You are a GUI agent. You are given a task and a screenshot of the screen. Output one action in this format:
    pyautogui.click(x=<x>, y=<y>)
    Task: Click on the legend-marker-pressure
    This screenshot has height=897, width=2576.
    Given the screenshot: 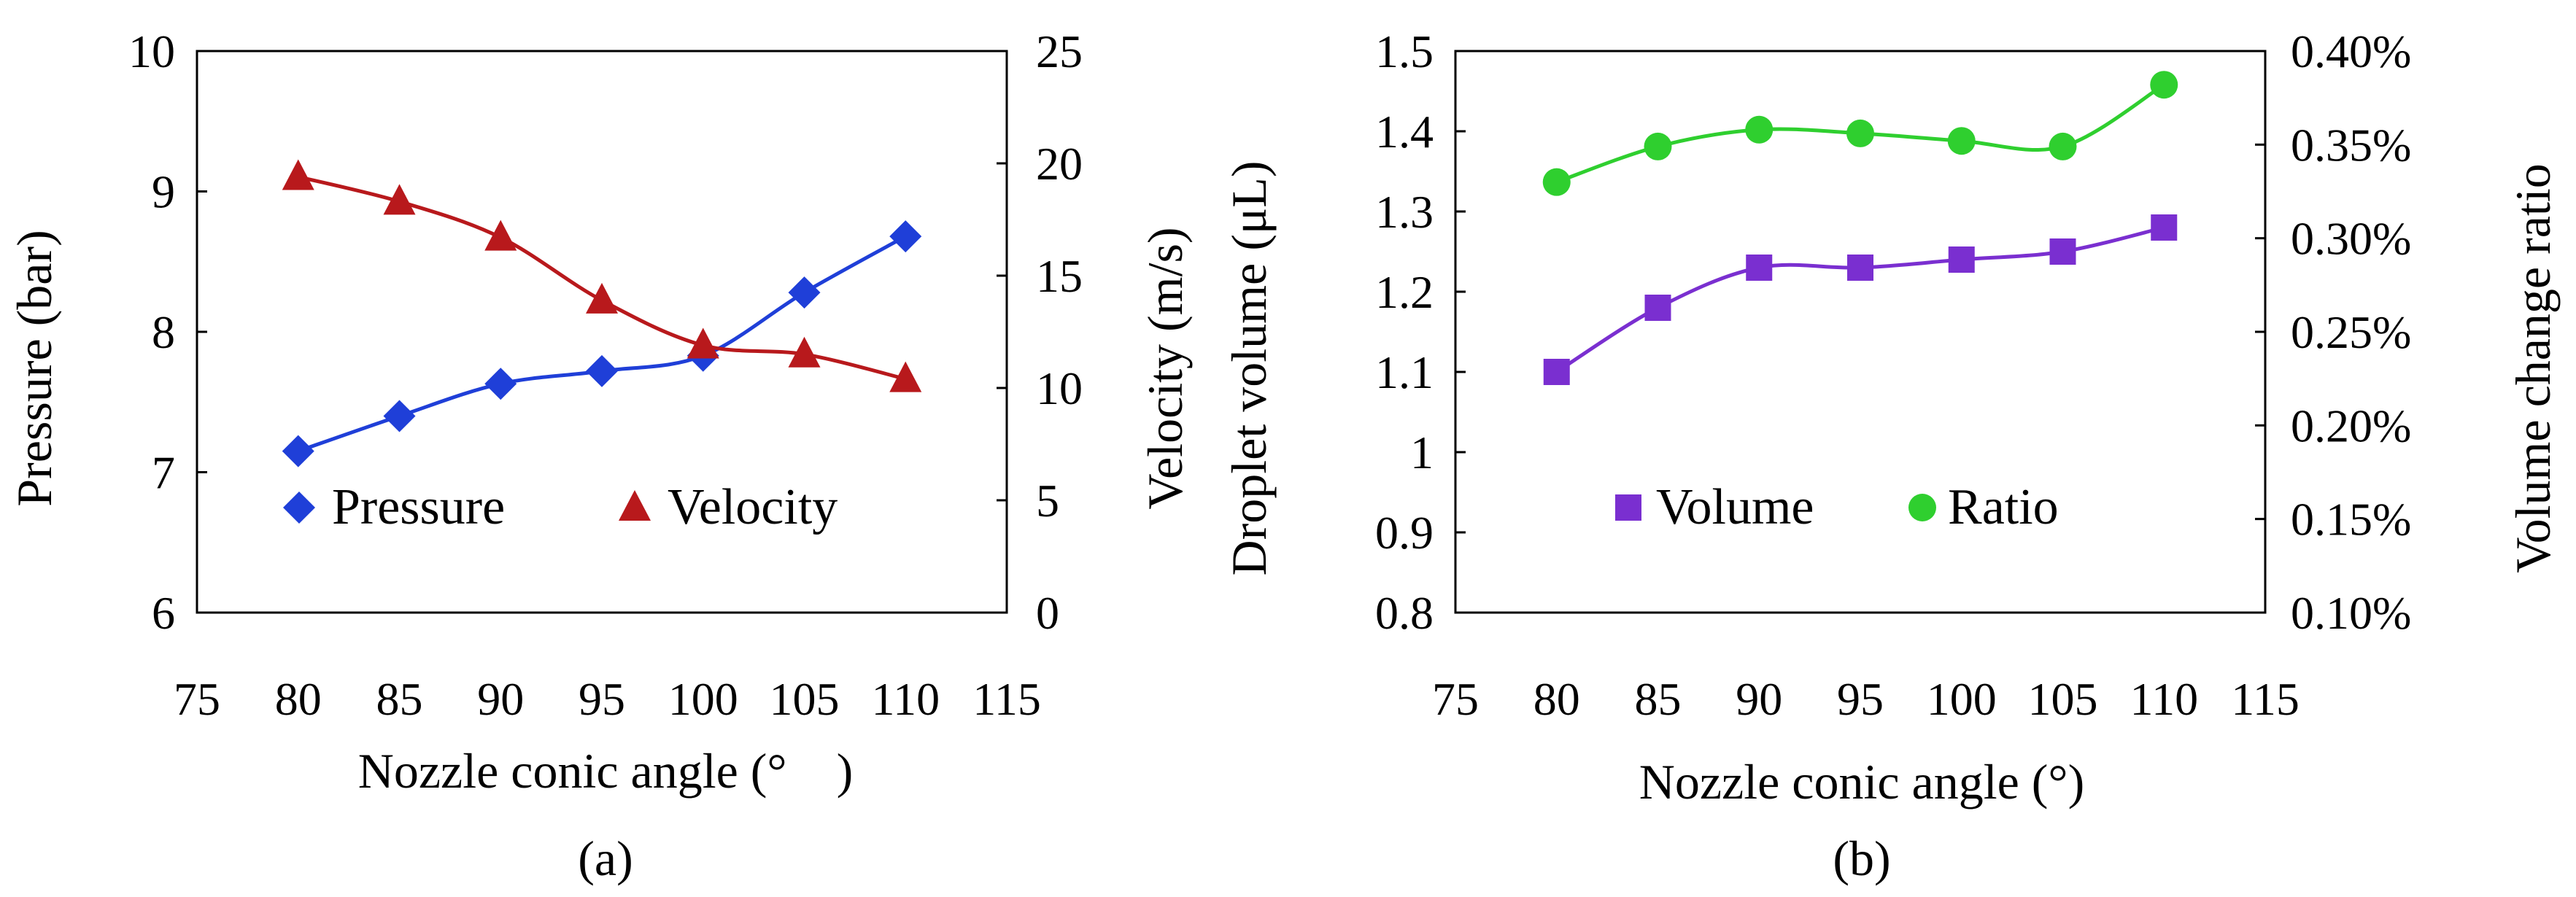 What is the action you would take?
    pyautogui.click(x=299, y=508)
    